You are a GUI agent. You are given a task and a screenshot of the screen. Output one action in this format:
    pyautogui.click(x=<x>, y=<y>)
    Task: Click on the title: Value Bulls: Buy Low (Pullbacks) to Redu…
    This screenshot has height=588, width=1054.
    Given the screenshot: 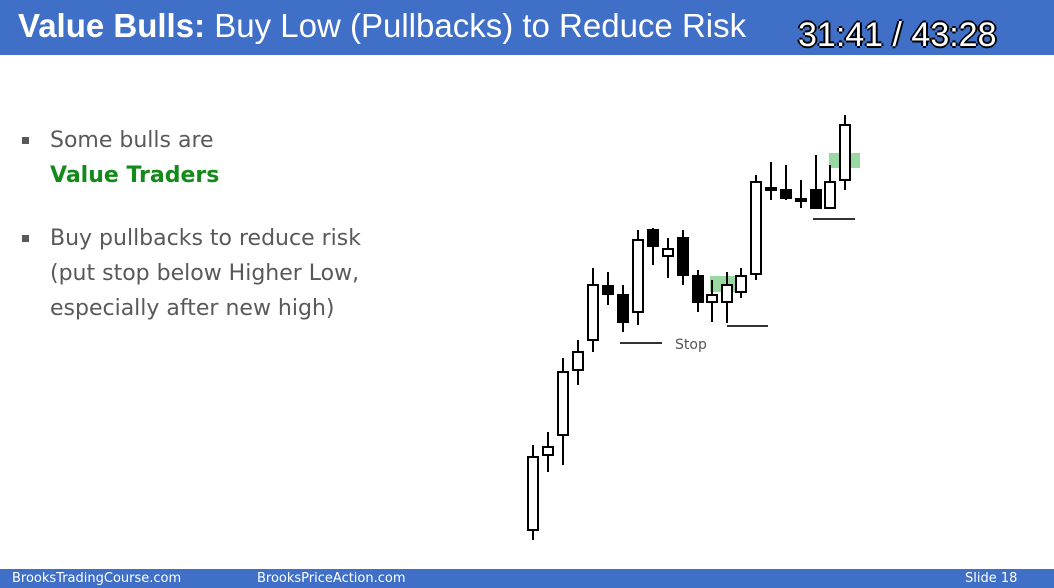 What is the action you would take?
    pyautogui.click(x=382, y=26)
    